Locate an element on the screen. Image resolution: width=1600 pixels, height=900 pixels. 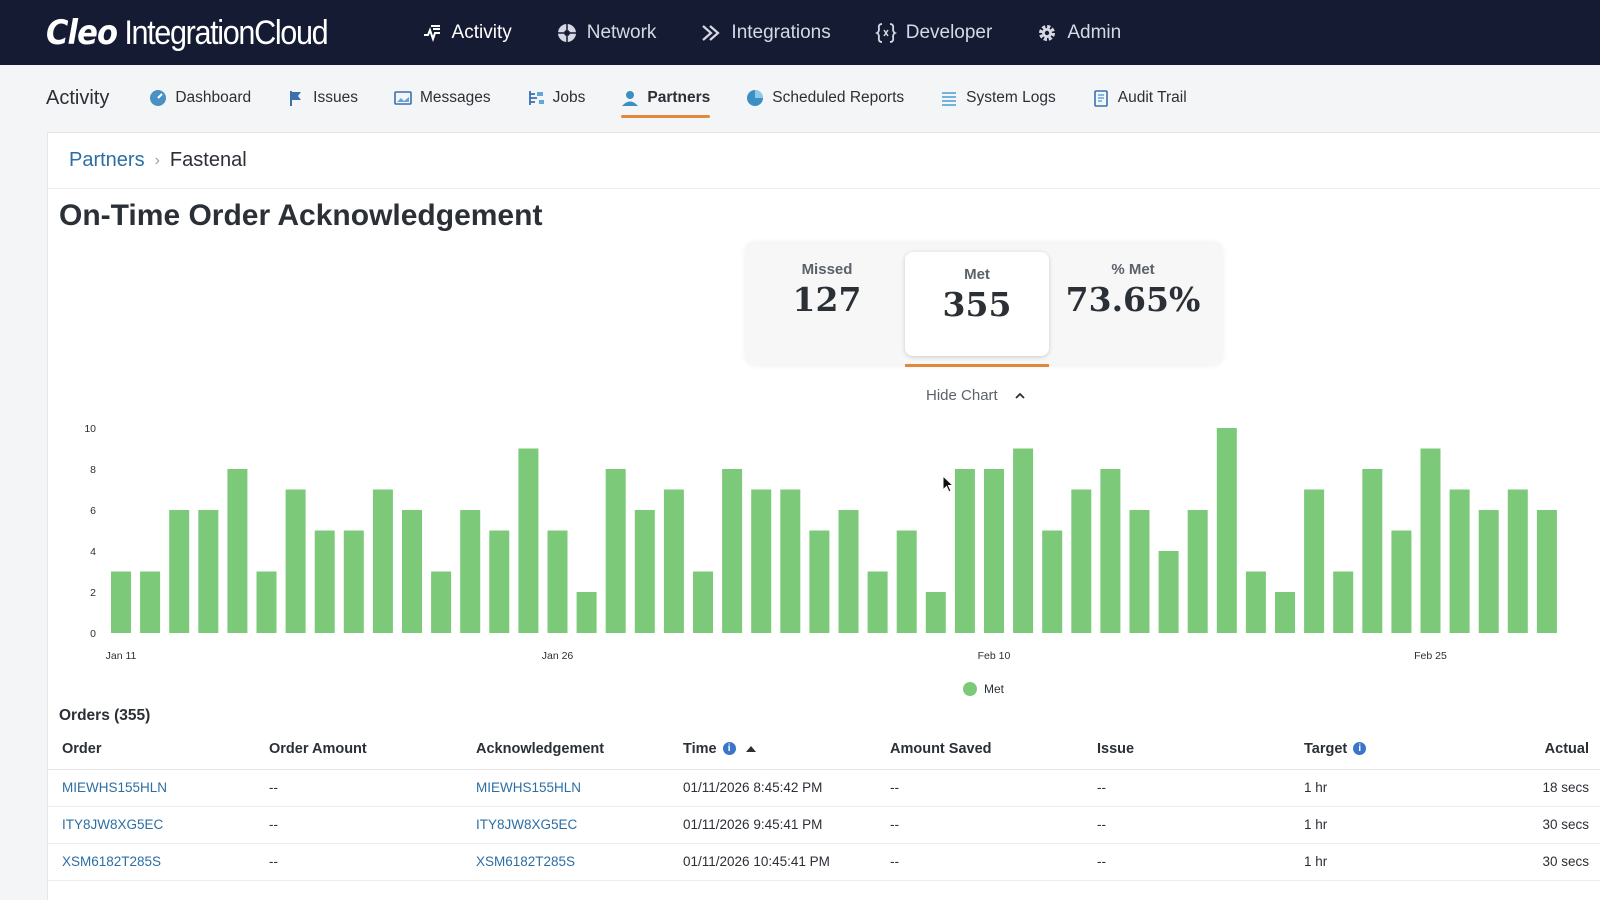
col-acknowledgement: Acknowledgement is located at coordinates (565, 749).